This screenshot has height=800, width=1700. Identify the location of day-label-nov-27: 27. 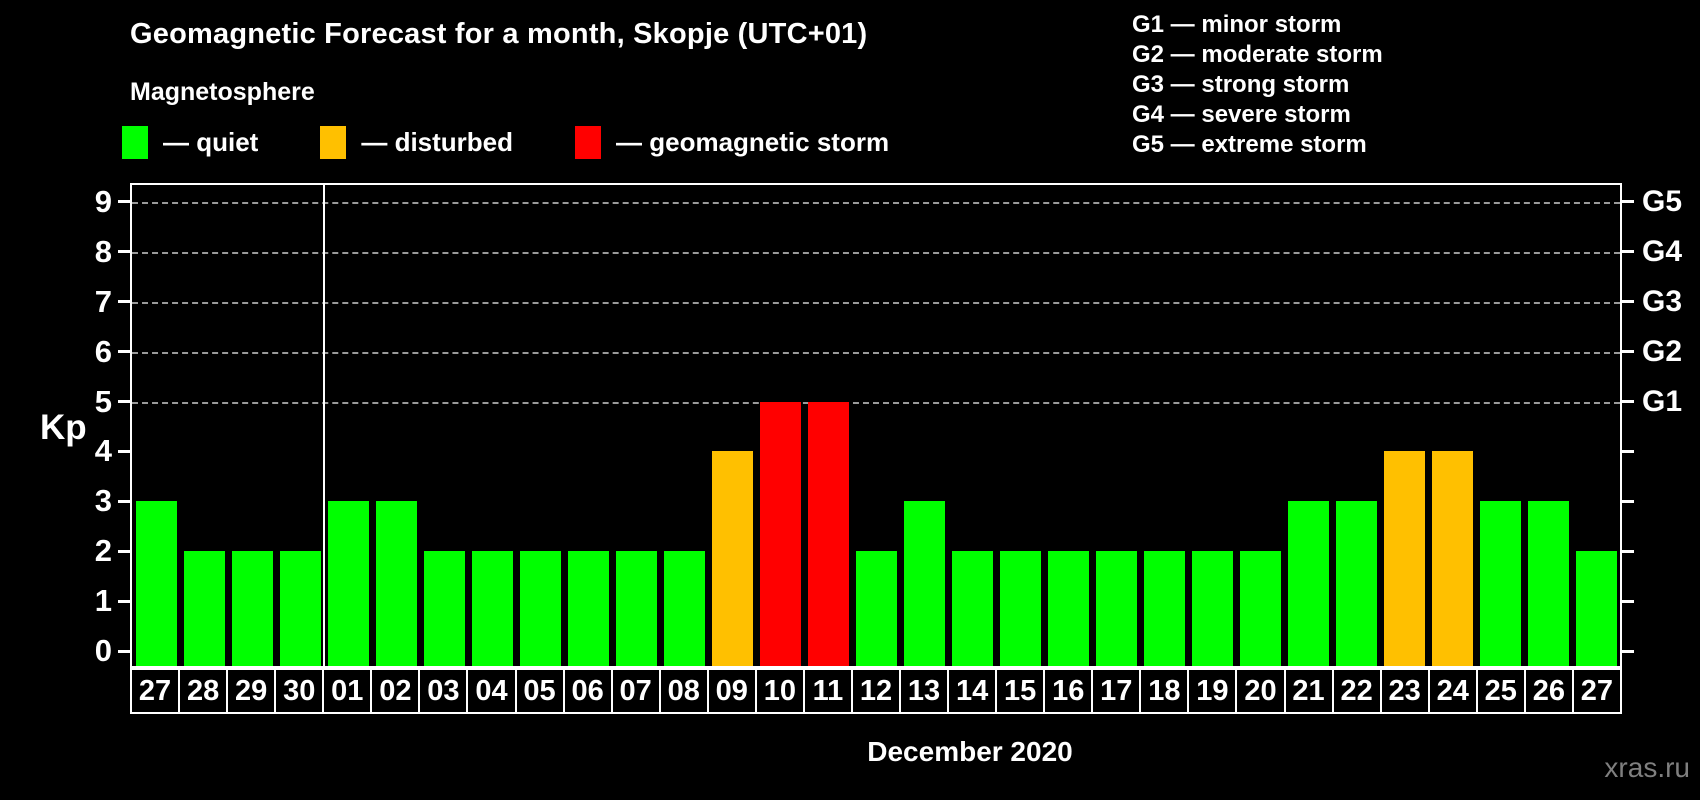
(155, 691).